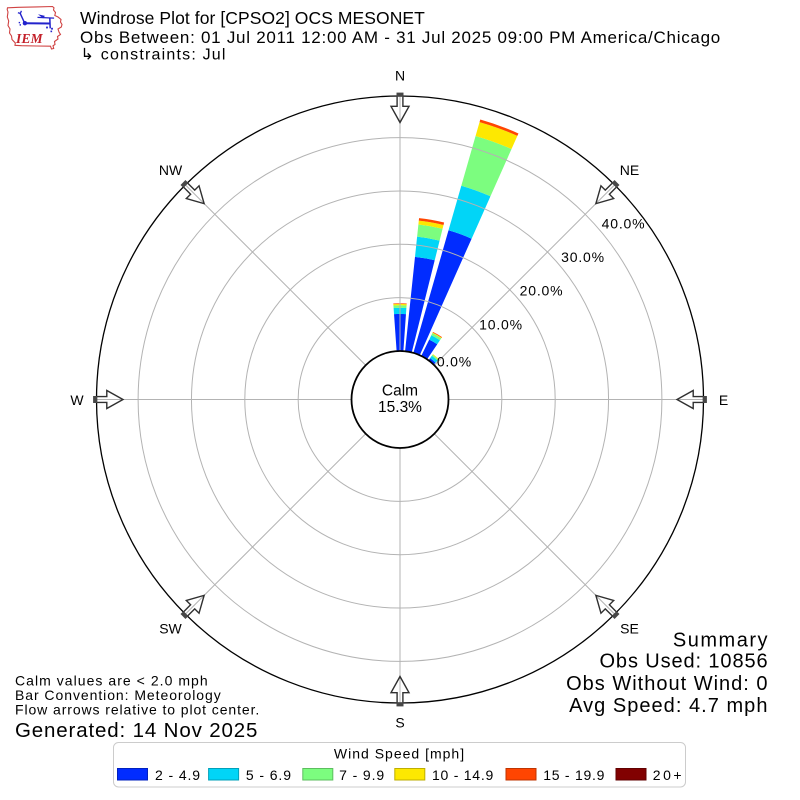 This screenshot has width=800, height=800. What do you see at coordinates (400, 407) in the screenshot?
I see `svg-text: 15.3%` at bounding box center [400, 407].